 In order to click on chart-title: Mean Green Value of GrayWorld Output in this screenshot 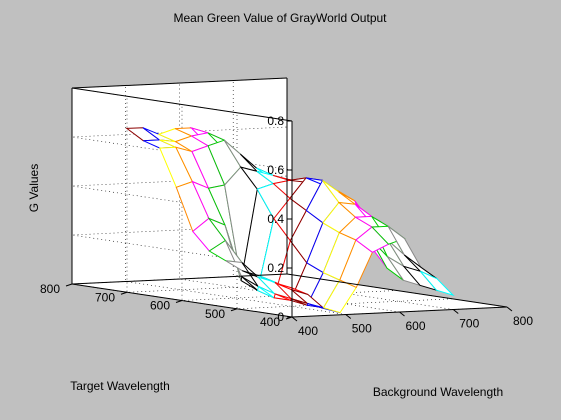, I will do `click(281, 18)`.